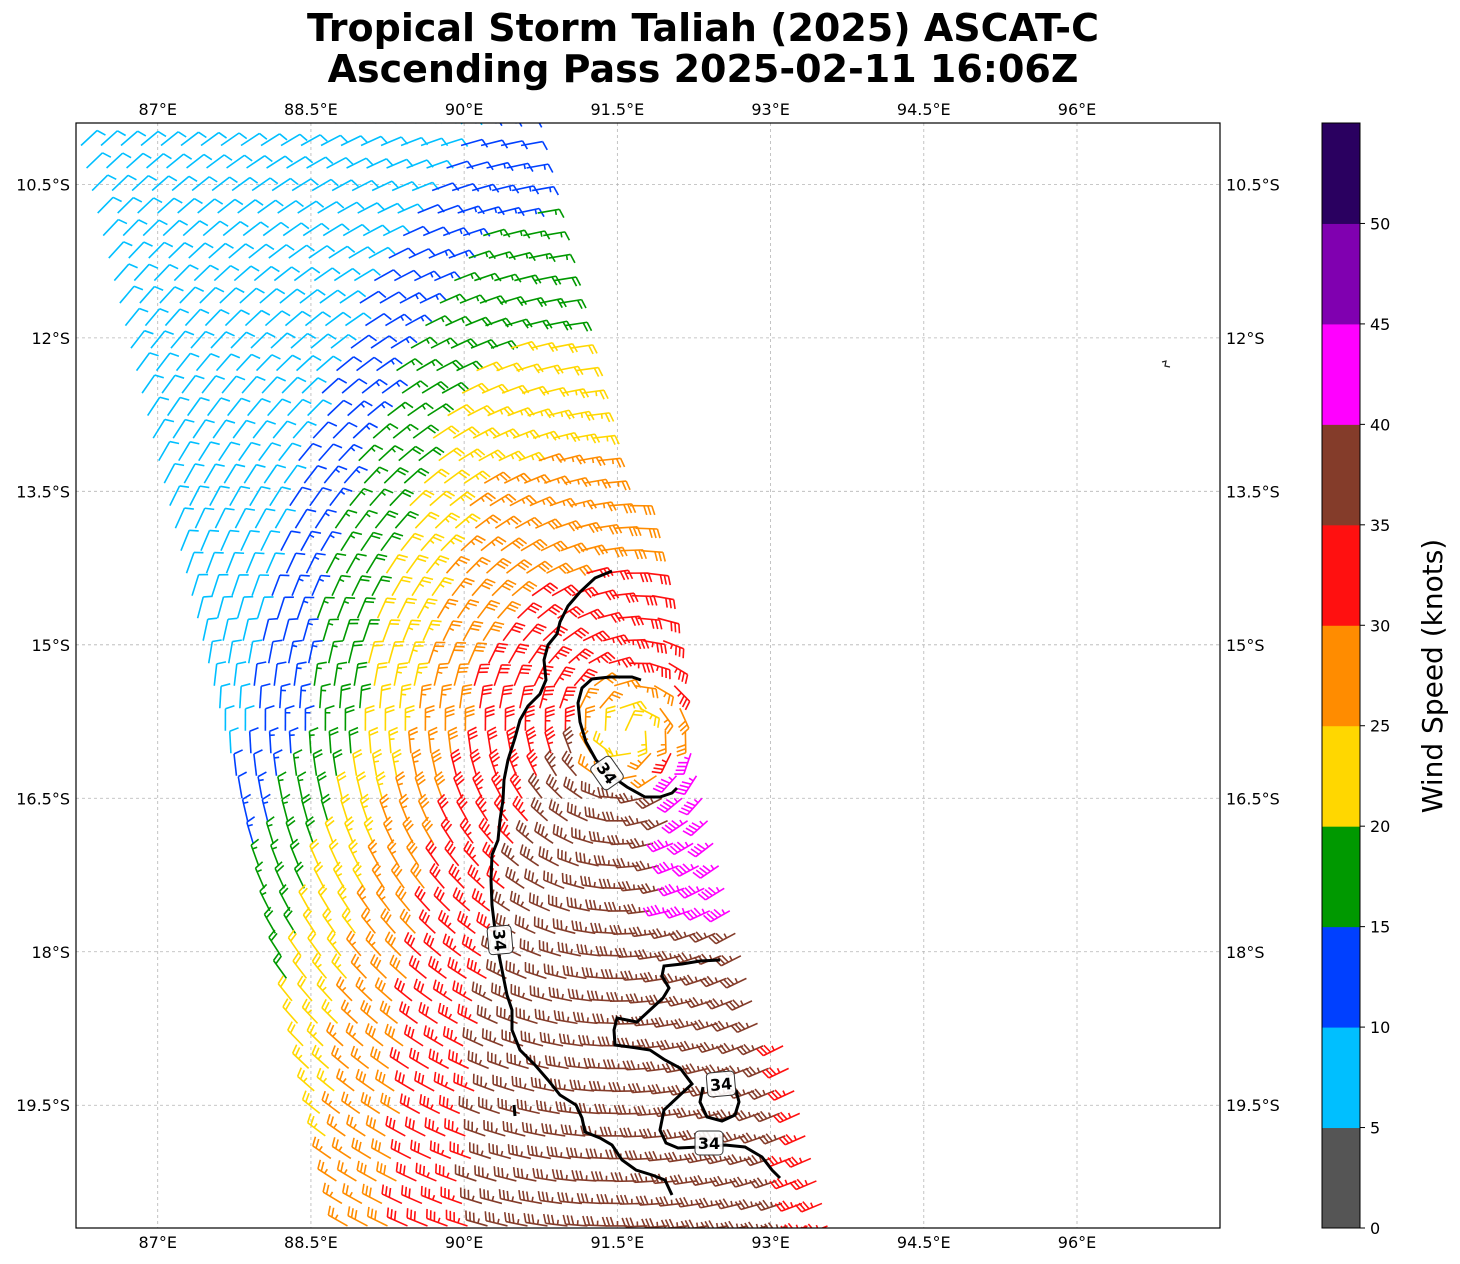  What do you see at coordinates (43, 798) in the screenshot?
I see `lat-tick-label-left: 16.5°S` at bounding box center [43, 798].